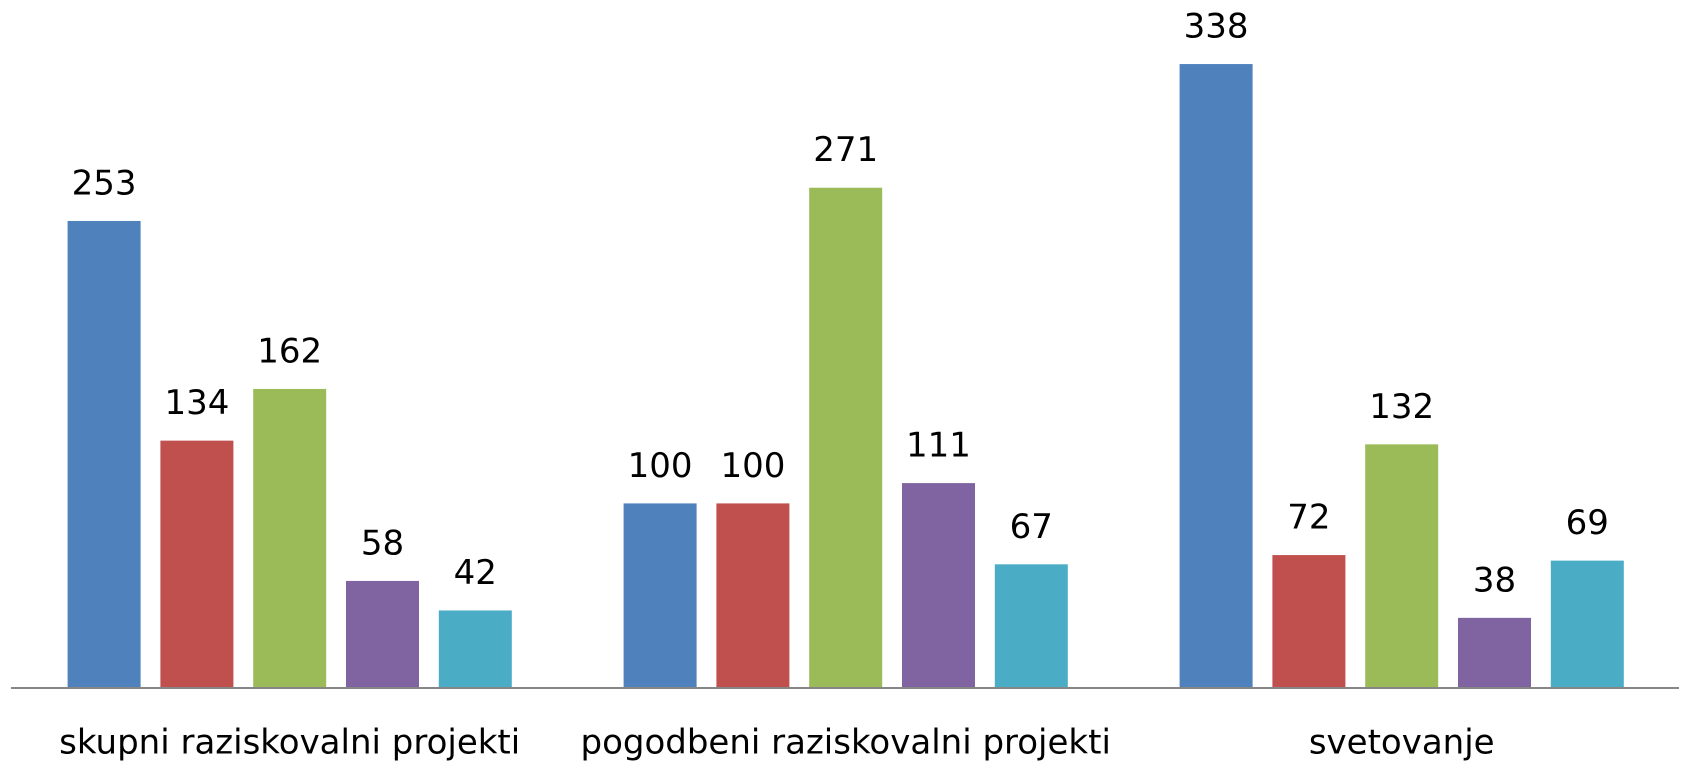 Image resolution: width=1683 pixels, height=767 pixels. Describe the element at coordinates (845, 150) in the screenshot. I see `data-label: 271` at that location.